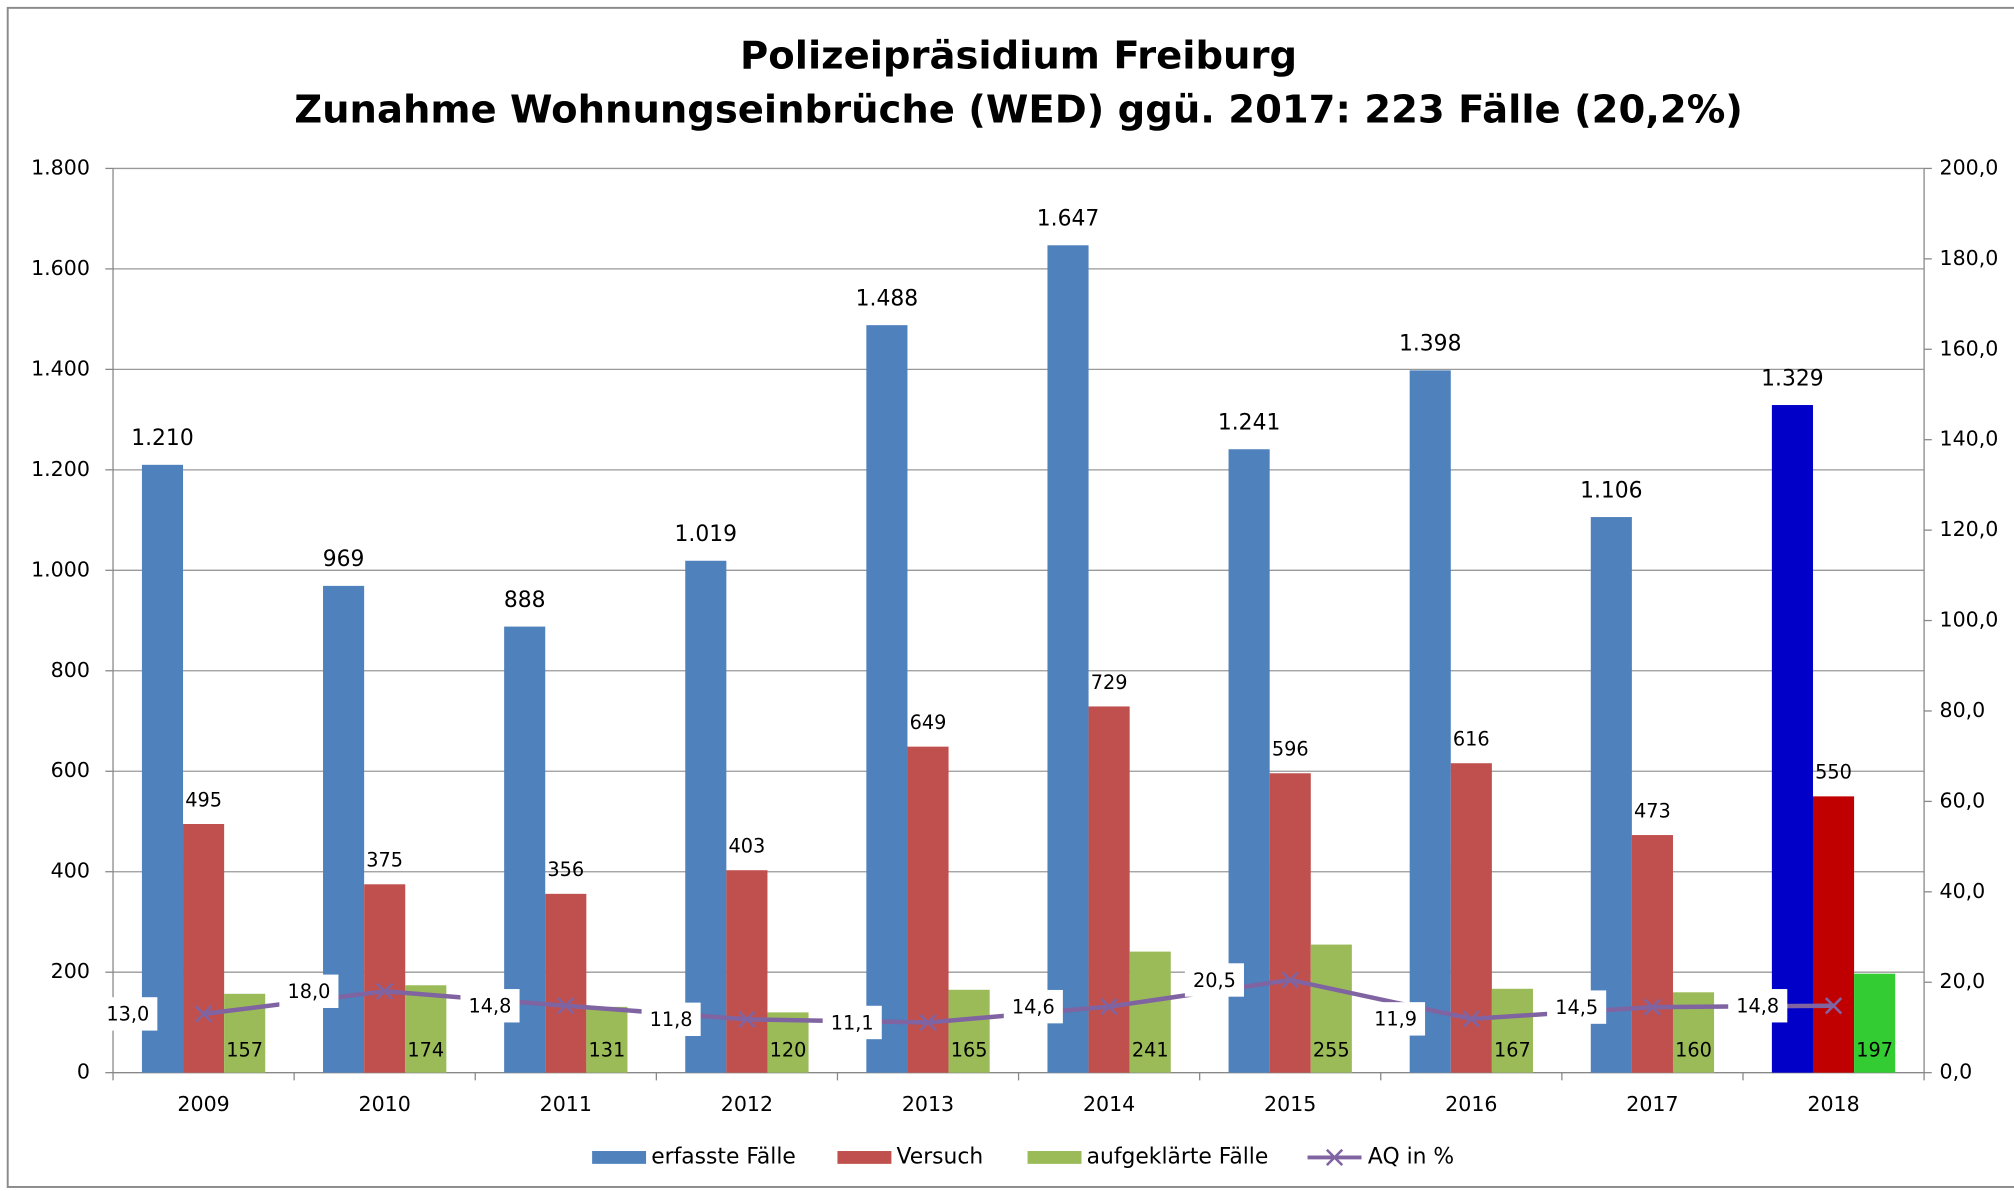  Describe the element at coordinates (1290, 1104) in the screenshot. I see `x-tick-label: 2015` at that location.